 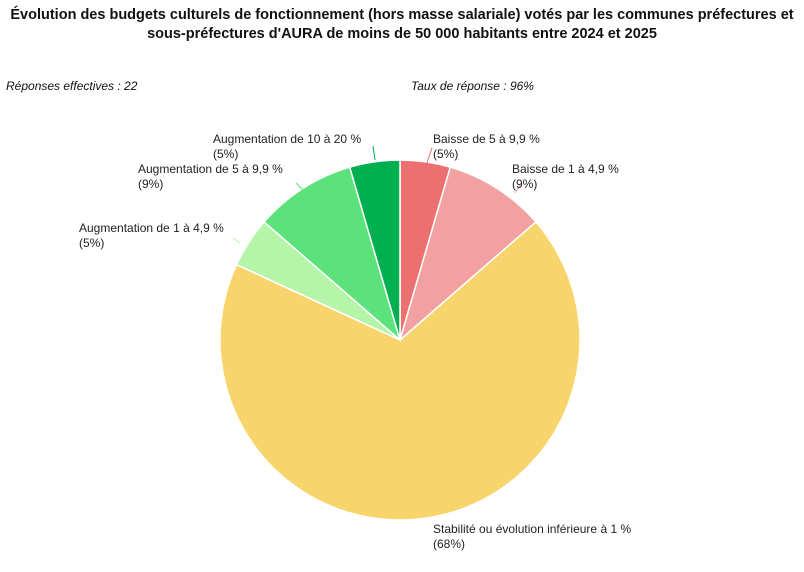 What do you see at coordinates (449, 544) in the screenshot?
I see `slice-percent-label: (68%)` at bounding box center [449, 544].